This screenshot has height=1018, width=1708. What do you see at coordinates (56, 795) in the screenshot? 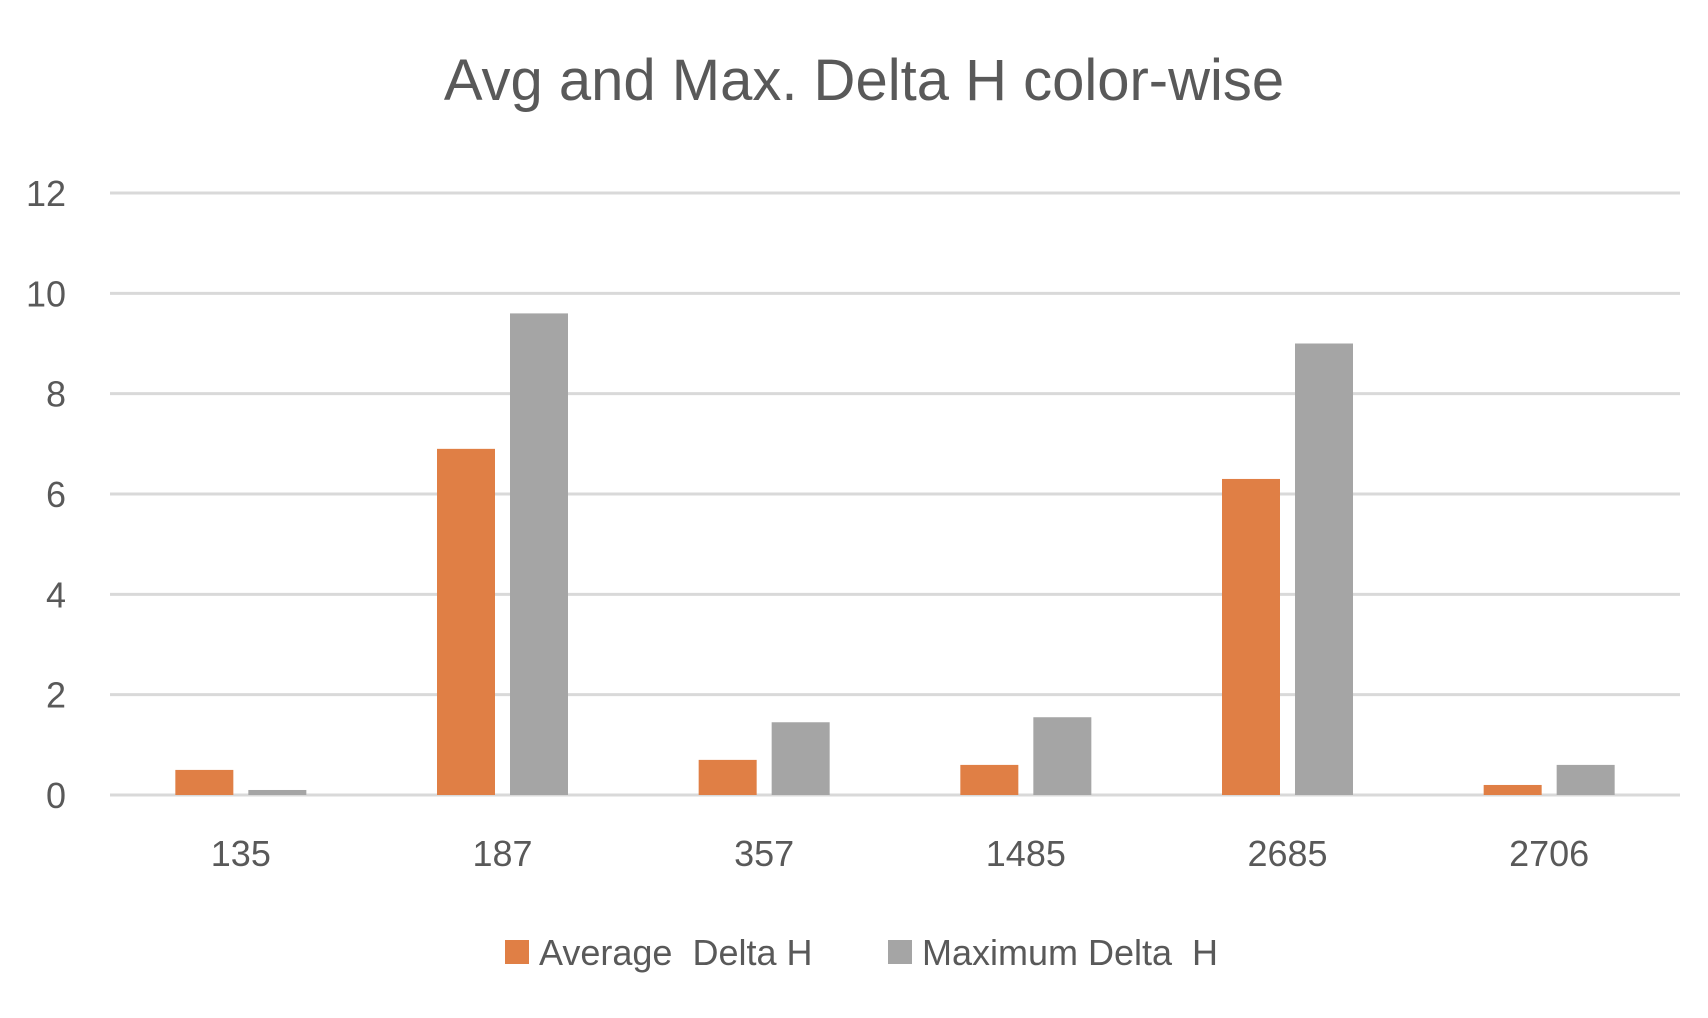
I see `y-tick-label: 0` at bounding box center [56, 795].